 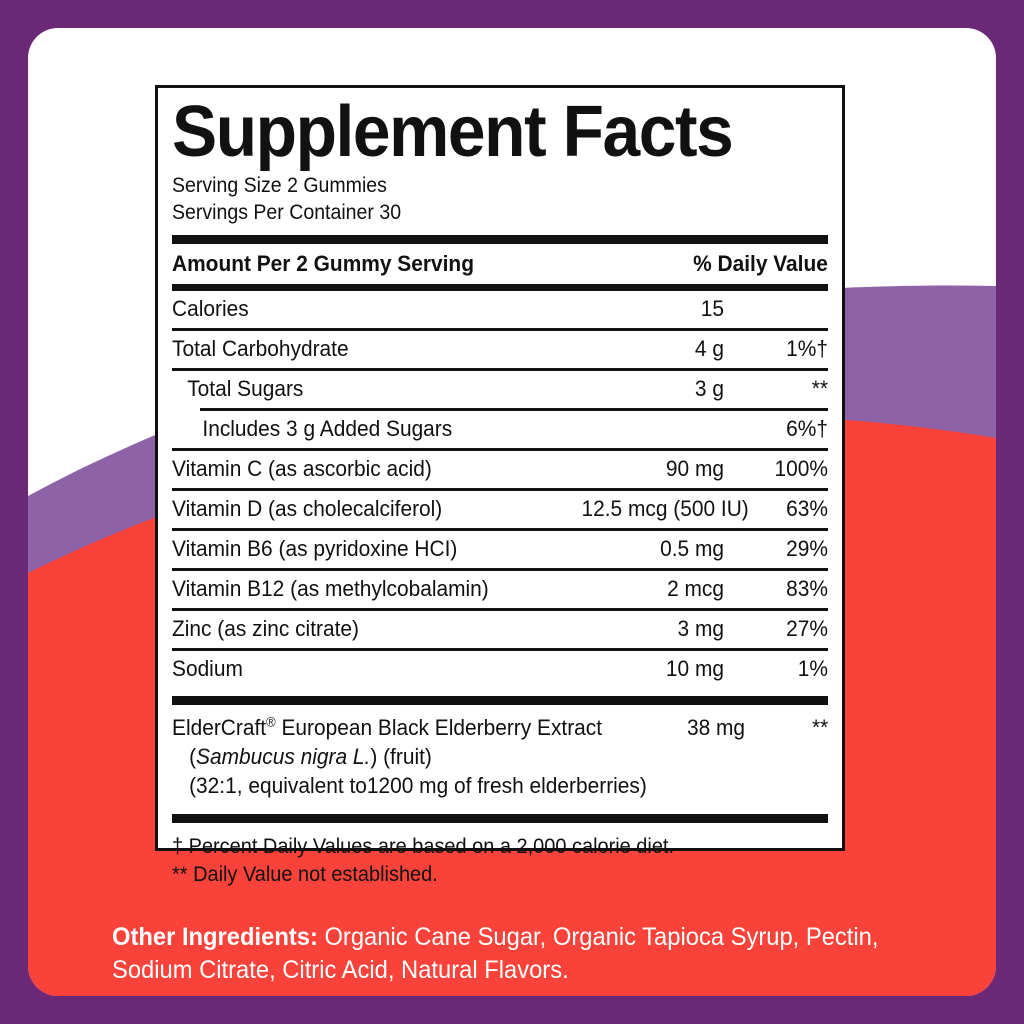 I want to click on extract-dv: **, so click(x=819, y=728).